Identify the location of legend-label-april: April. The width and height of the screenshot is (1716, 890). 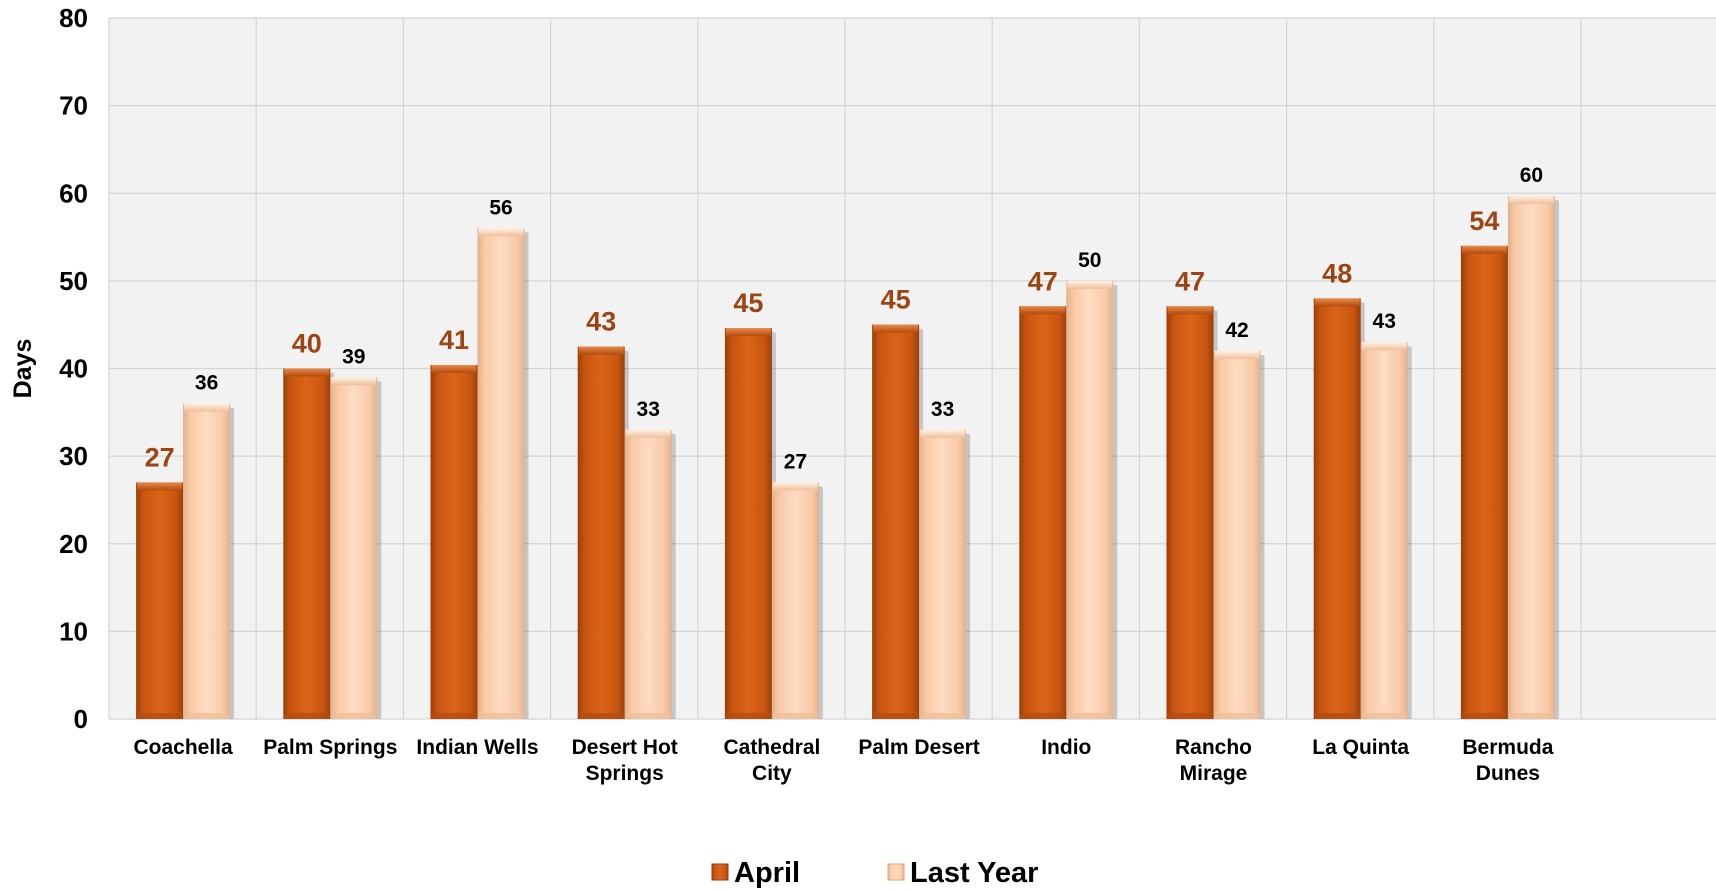
(767, 873).